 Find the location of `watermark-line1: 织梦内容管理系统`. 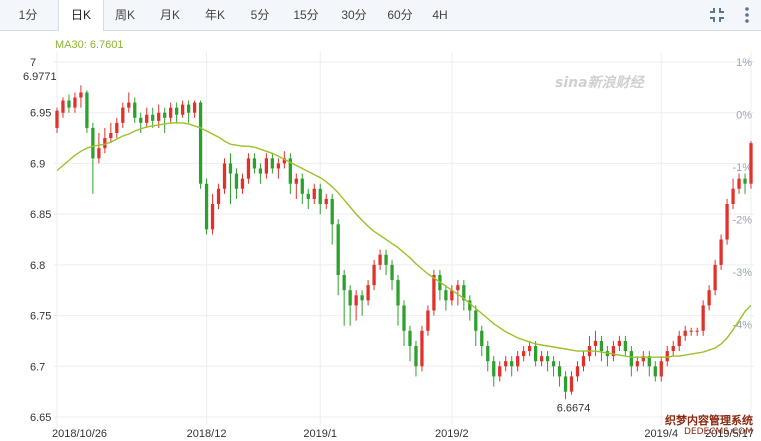

watermark-line1: 织梦内容管理系统 is located at coordinates (709, 420).